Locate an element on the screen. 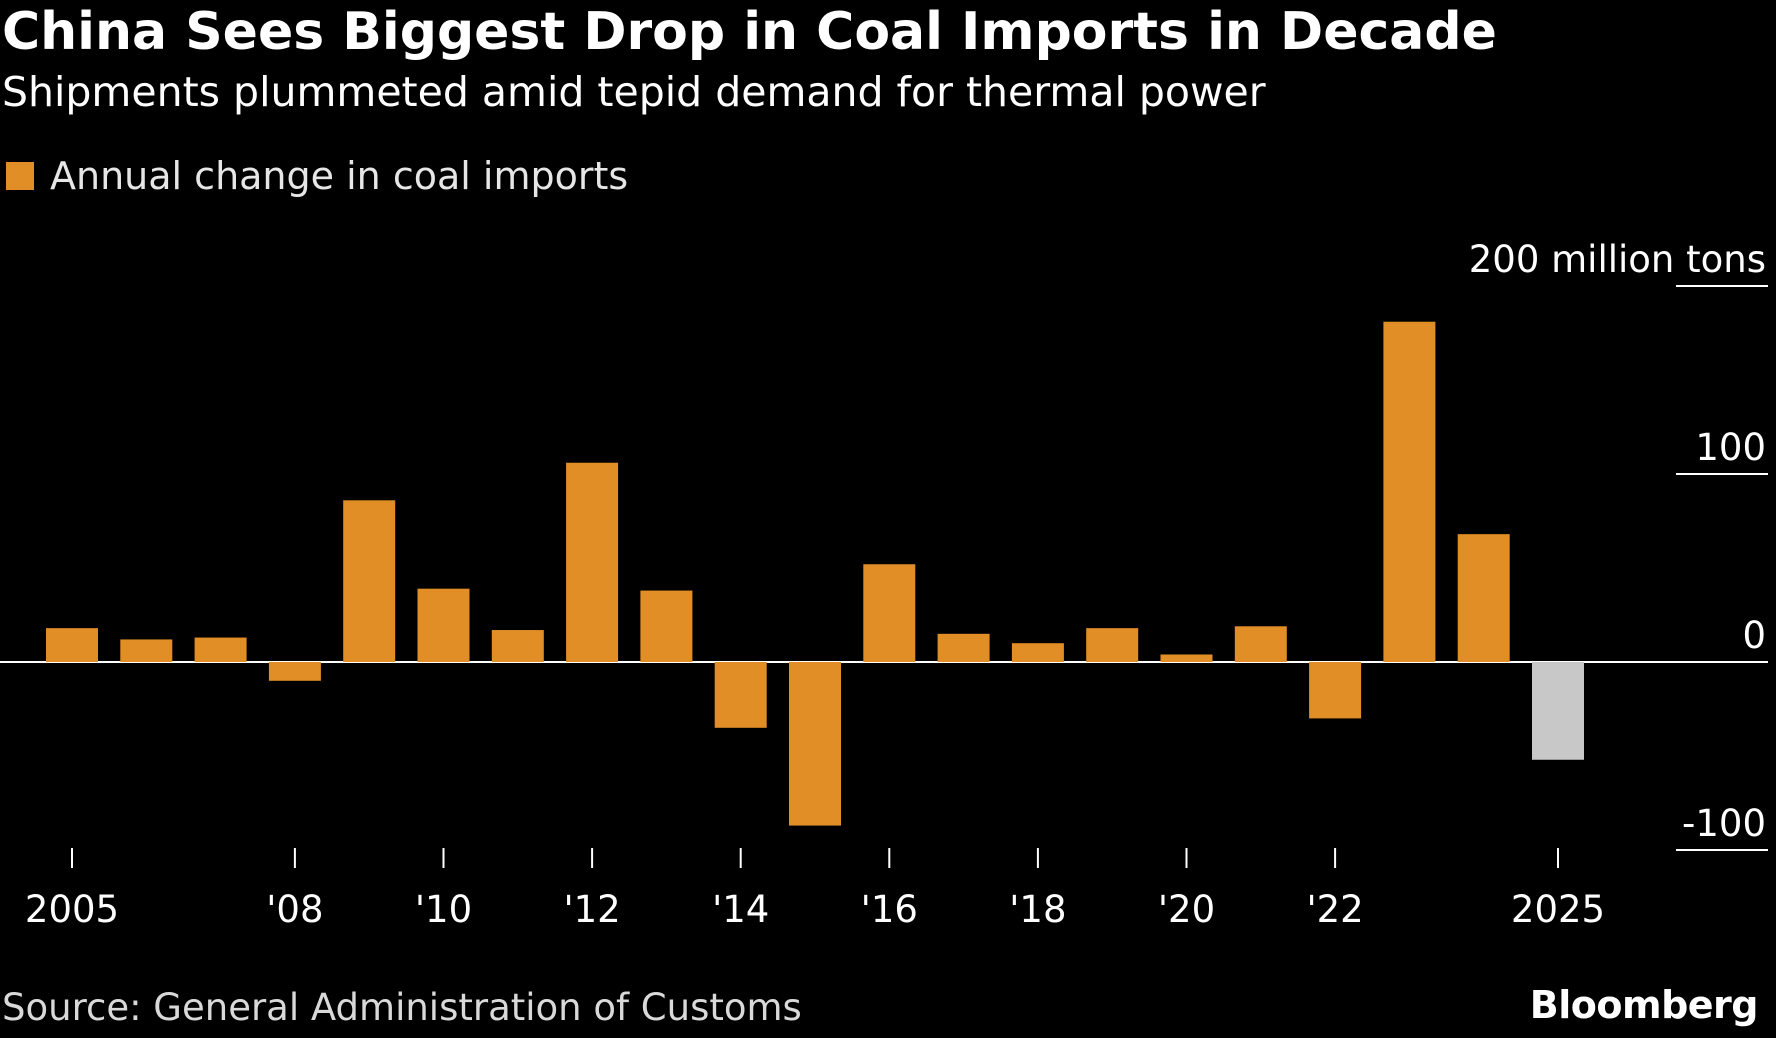 Image resolution: width=1776 pixels, height=1038 pixels. y-axis-labels: -100 0 100 200 million tons is located at coordinates (1617, 541).